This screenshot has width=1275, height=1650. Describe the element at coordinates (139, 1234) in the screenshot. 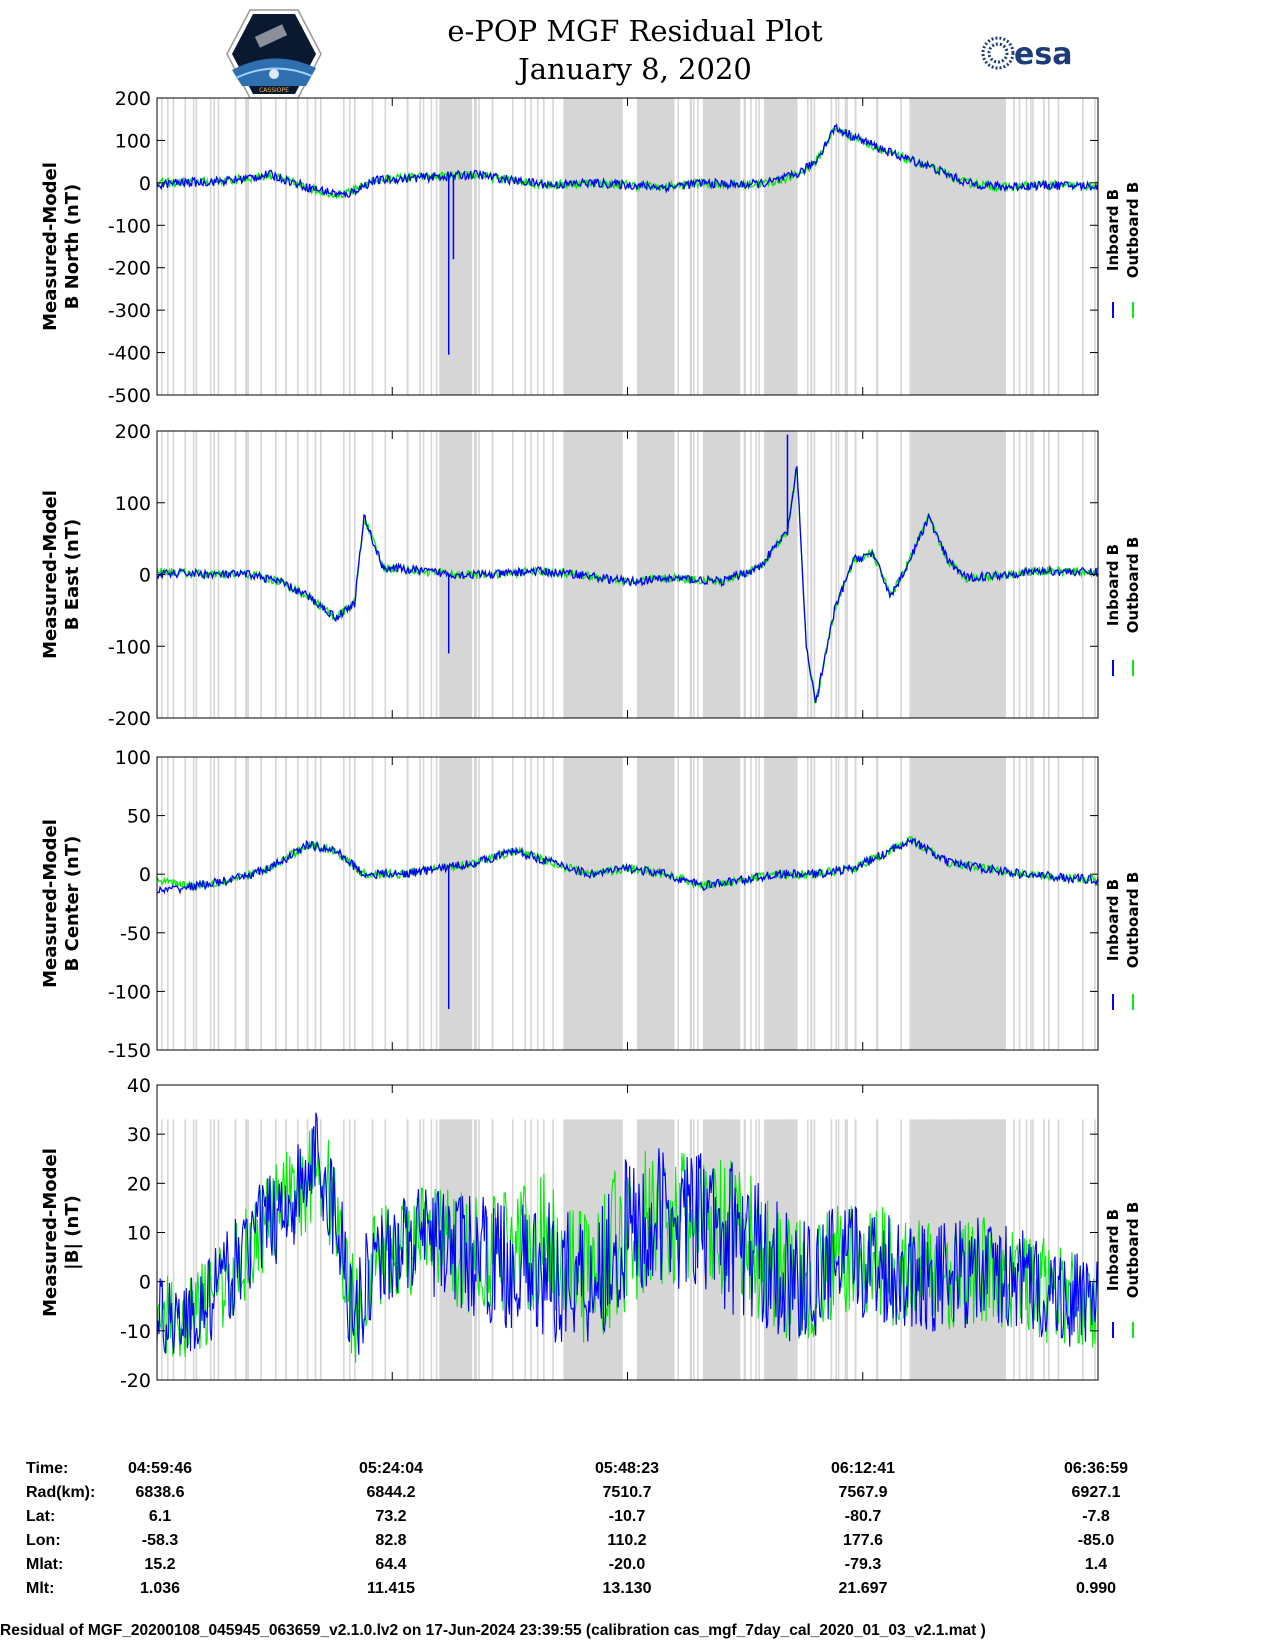

I see `y-tick-label: 10` at that location.